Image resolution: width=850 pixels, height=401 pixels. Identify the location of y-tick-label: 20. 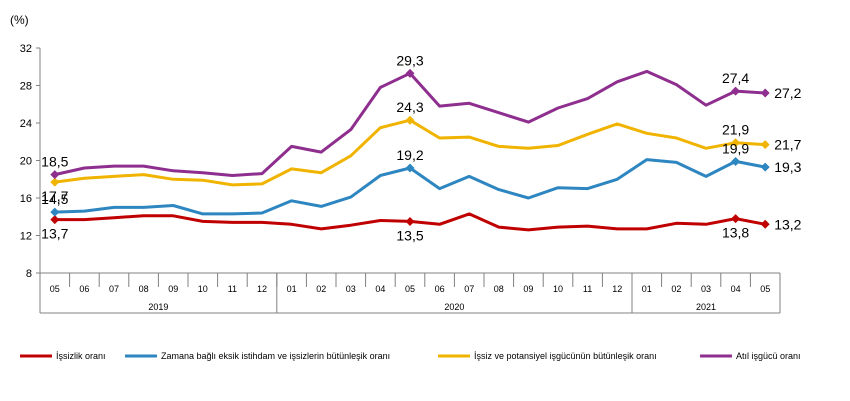
(26, 162).